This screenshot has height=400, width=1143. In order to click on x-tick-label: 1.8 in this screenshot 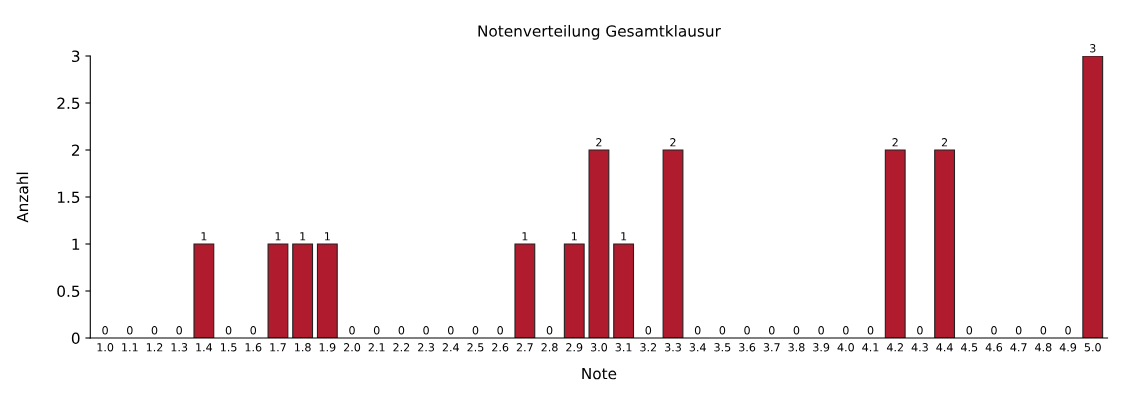, I will do `click(303, 347)`.